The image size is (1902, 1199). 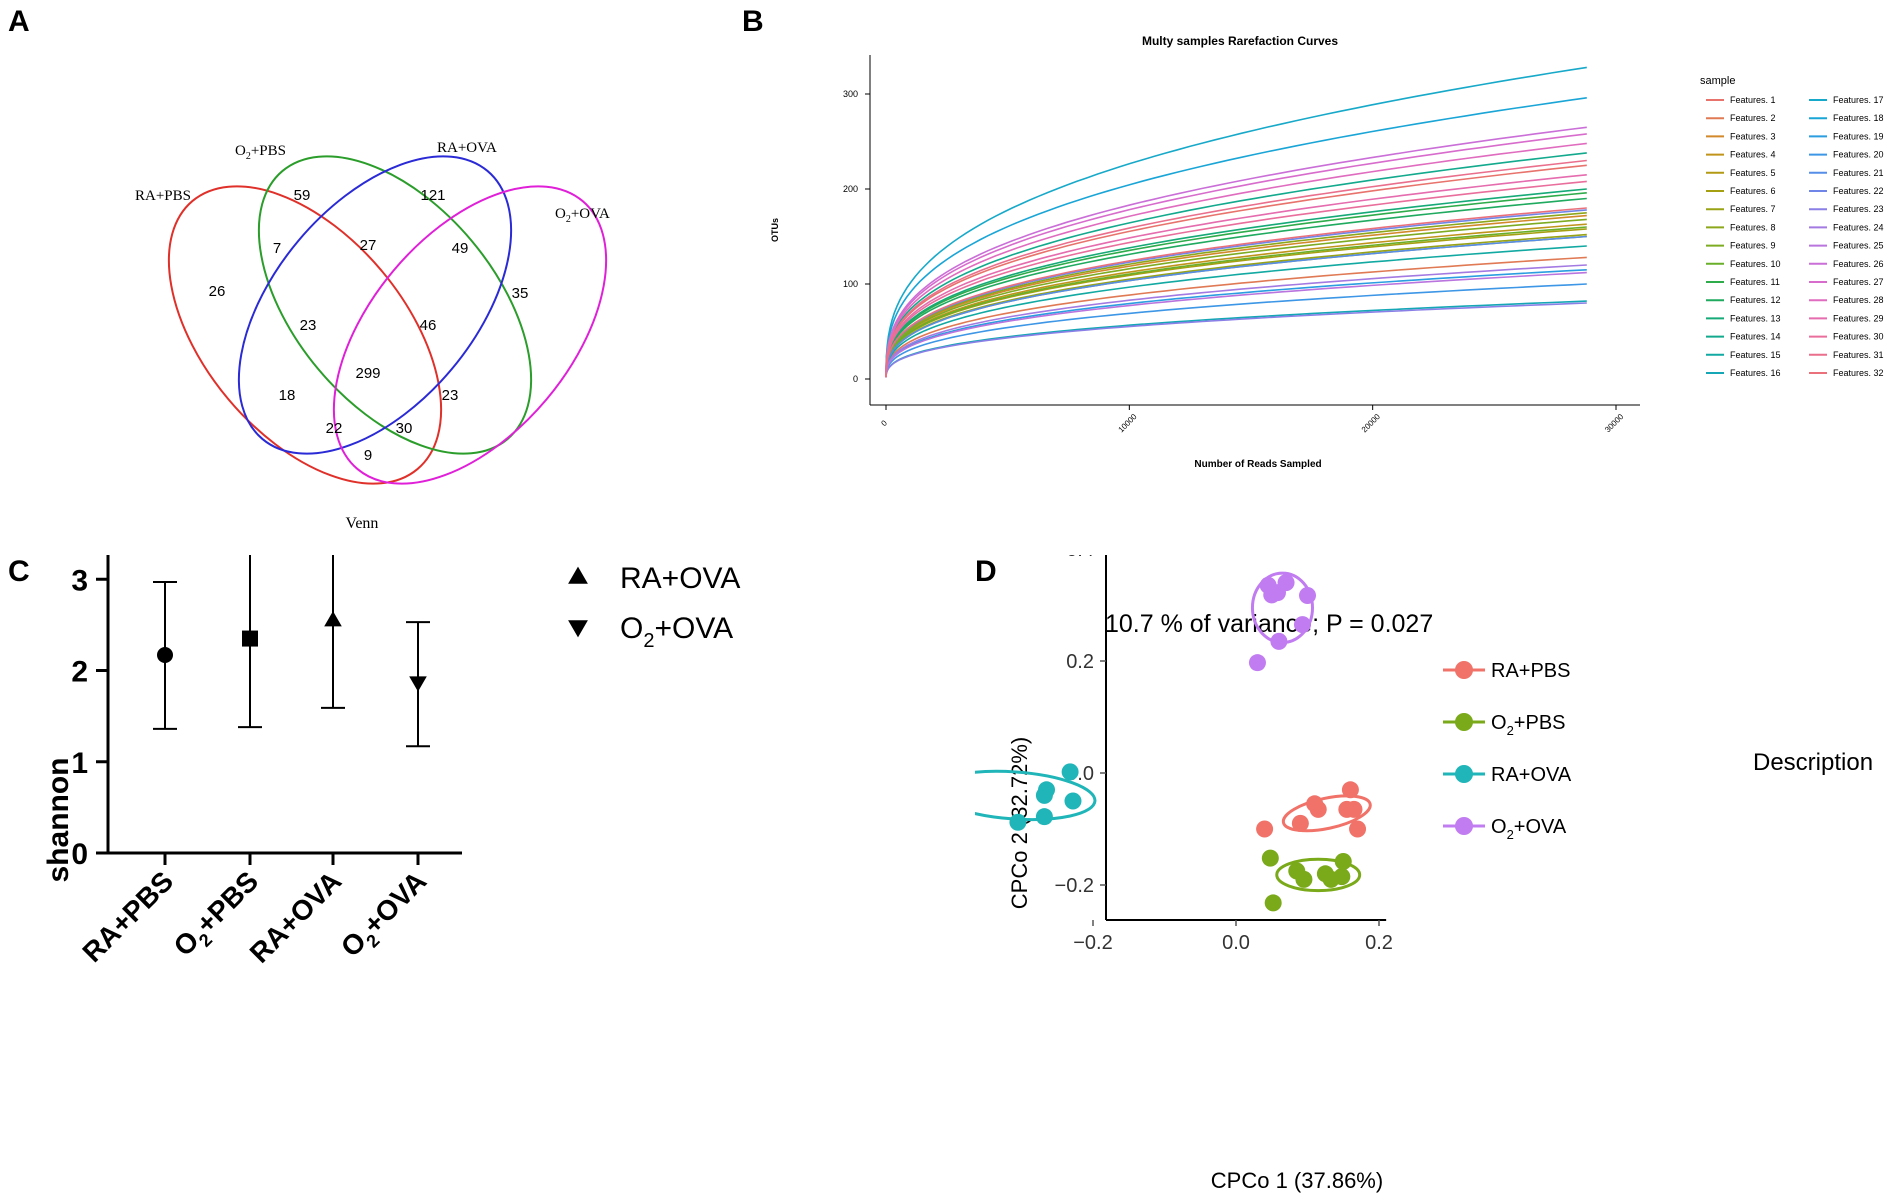 What do you see at coordinates (1257, 464) in the screenshot?
I see `x-axis-label: Number of Reads Sampled` at bounding box center [1257, 464].